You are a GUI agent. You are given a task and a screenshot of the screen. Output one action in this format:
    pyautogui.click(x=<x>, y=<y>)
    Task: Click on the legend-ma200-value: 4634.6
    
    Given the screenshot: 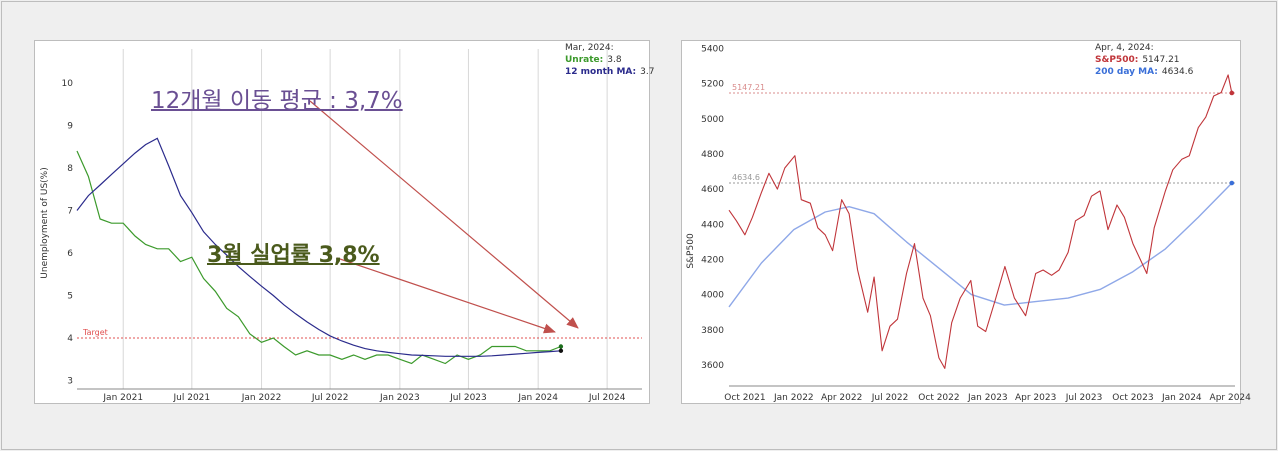 What is the action you would take?
    pyautogui.click(x=1178, y=72)
    